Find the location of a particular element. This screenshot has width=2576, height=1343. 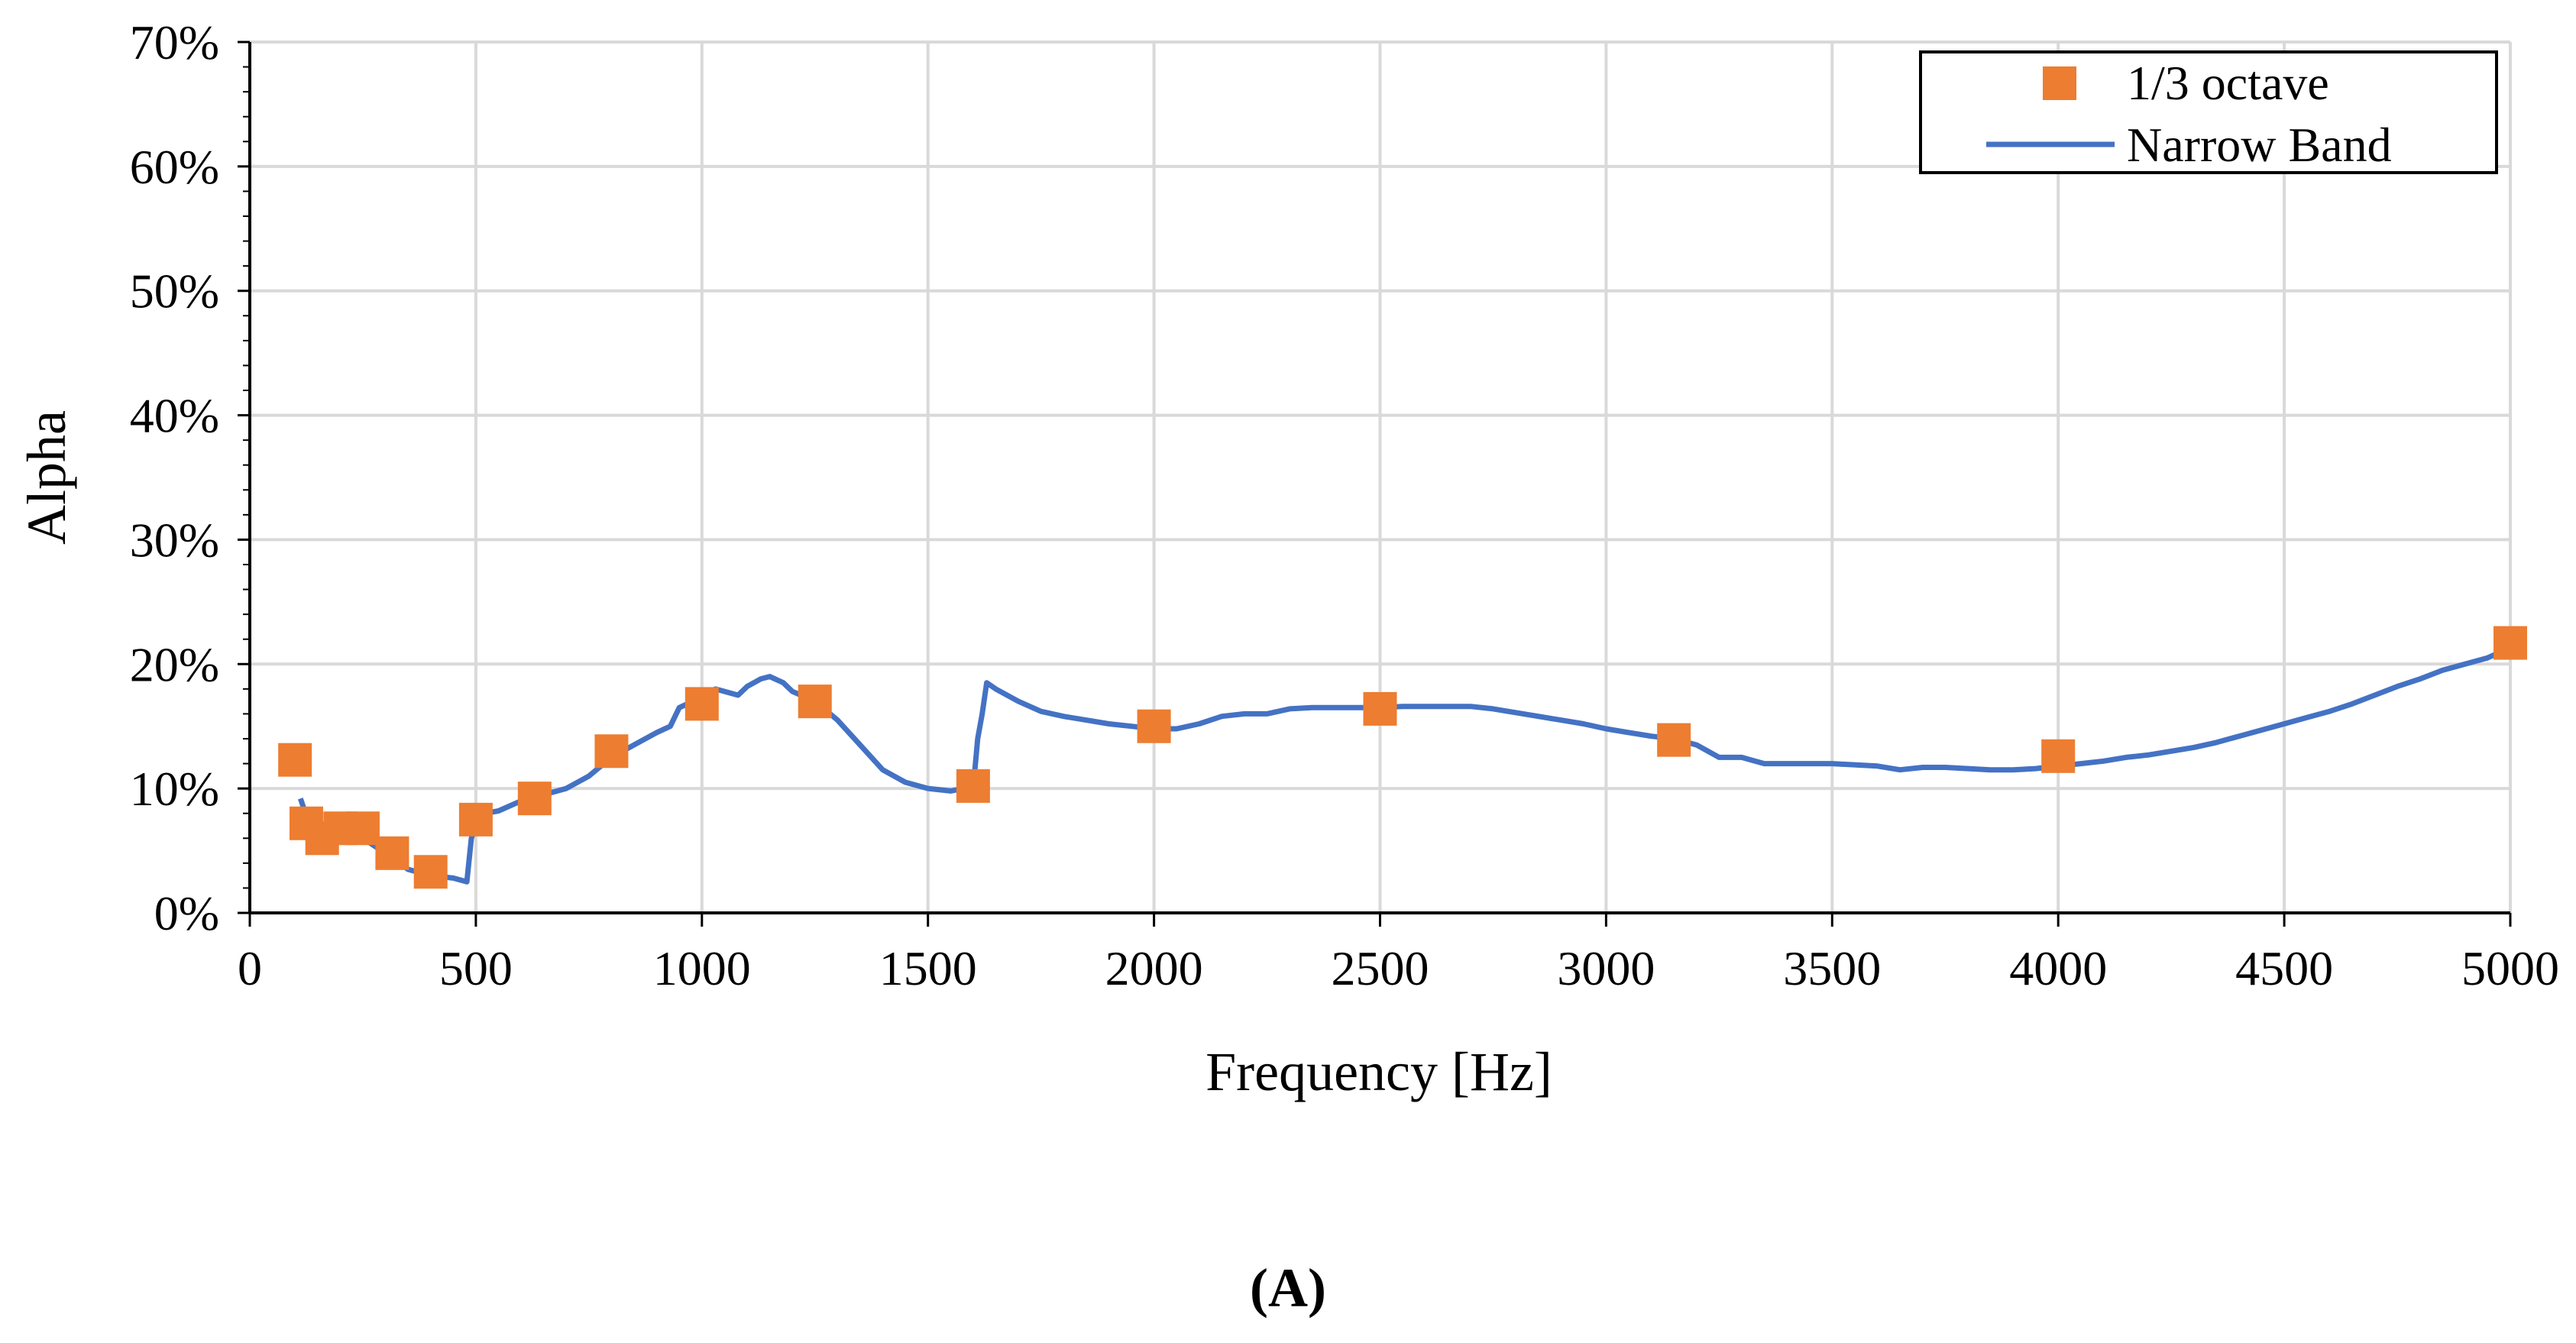

legend-box is located at coordinates (2208, 112).